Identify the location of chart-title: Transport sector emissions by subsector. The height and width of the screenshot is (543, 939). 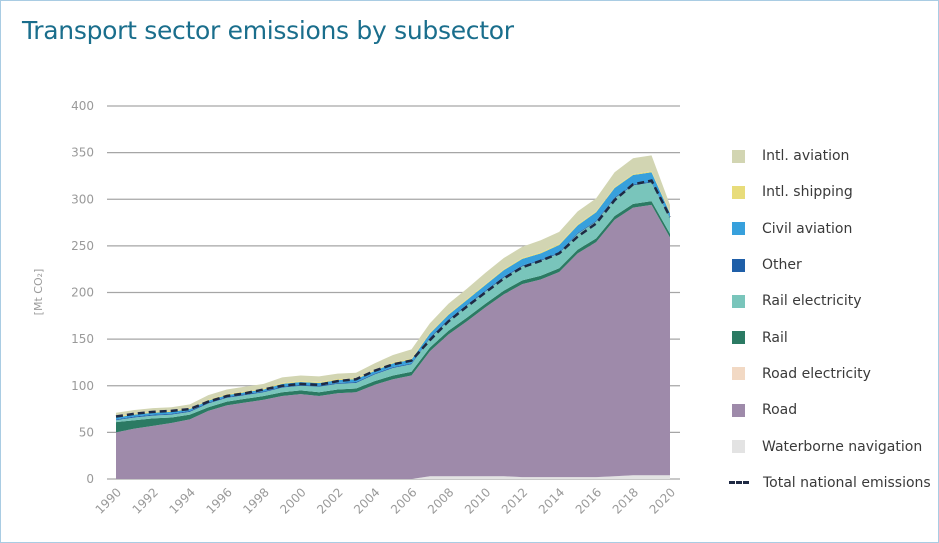
(268, 30).